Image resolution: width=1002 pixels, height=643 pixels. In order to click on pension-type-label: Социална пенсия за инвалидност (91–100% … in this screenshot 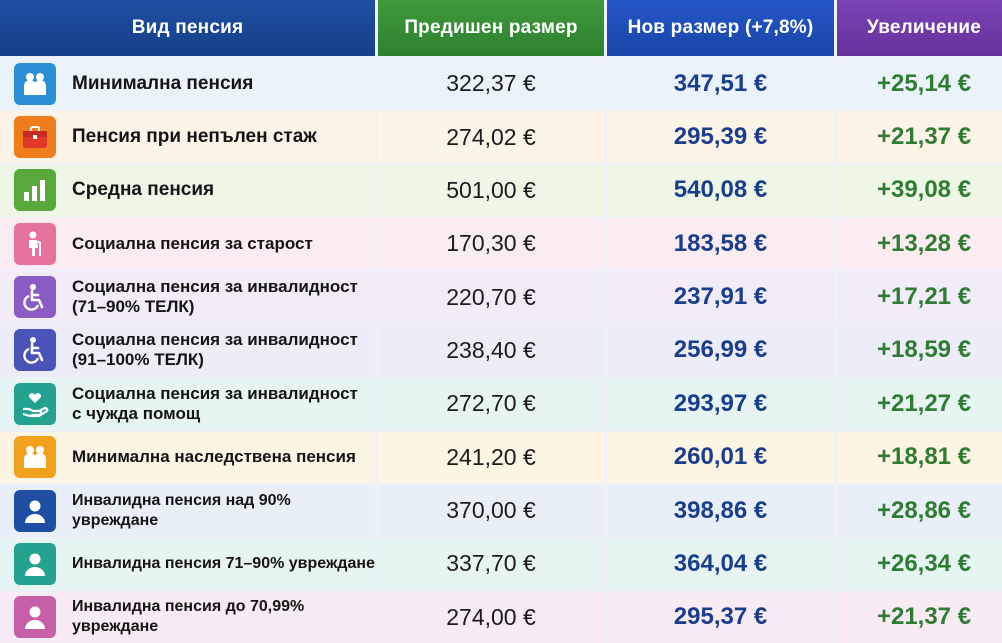, I will do `click(215, 350)`.